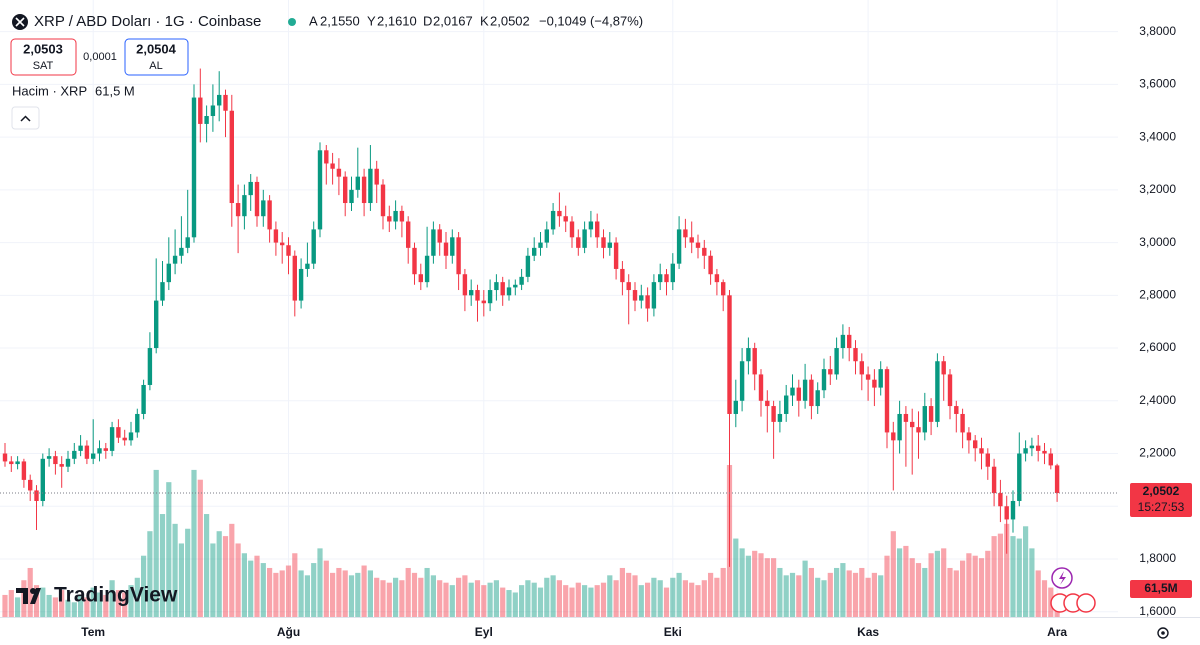 The height and width of the screenshot is (645, 1200). Describe the element at coordinates (49, 90) in the screenshot. I see `volume-legend-label: Hacim · XRP` at that location.